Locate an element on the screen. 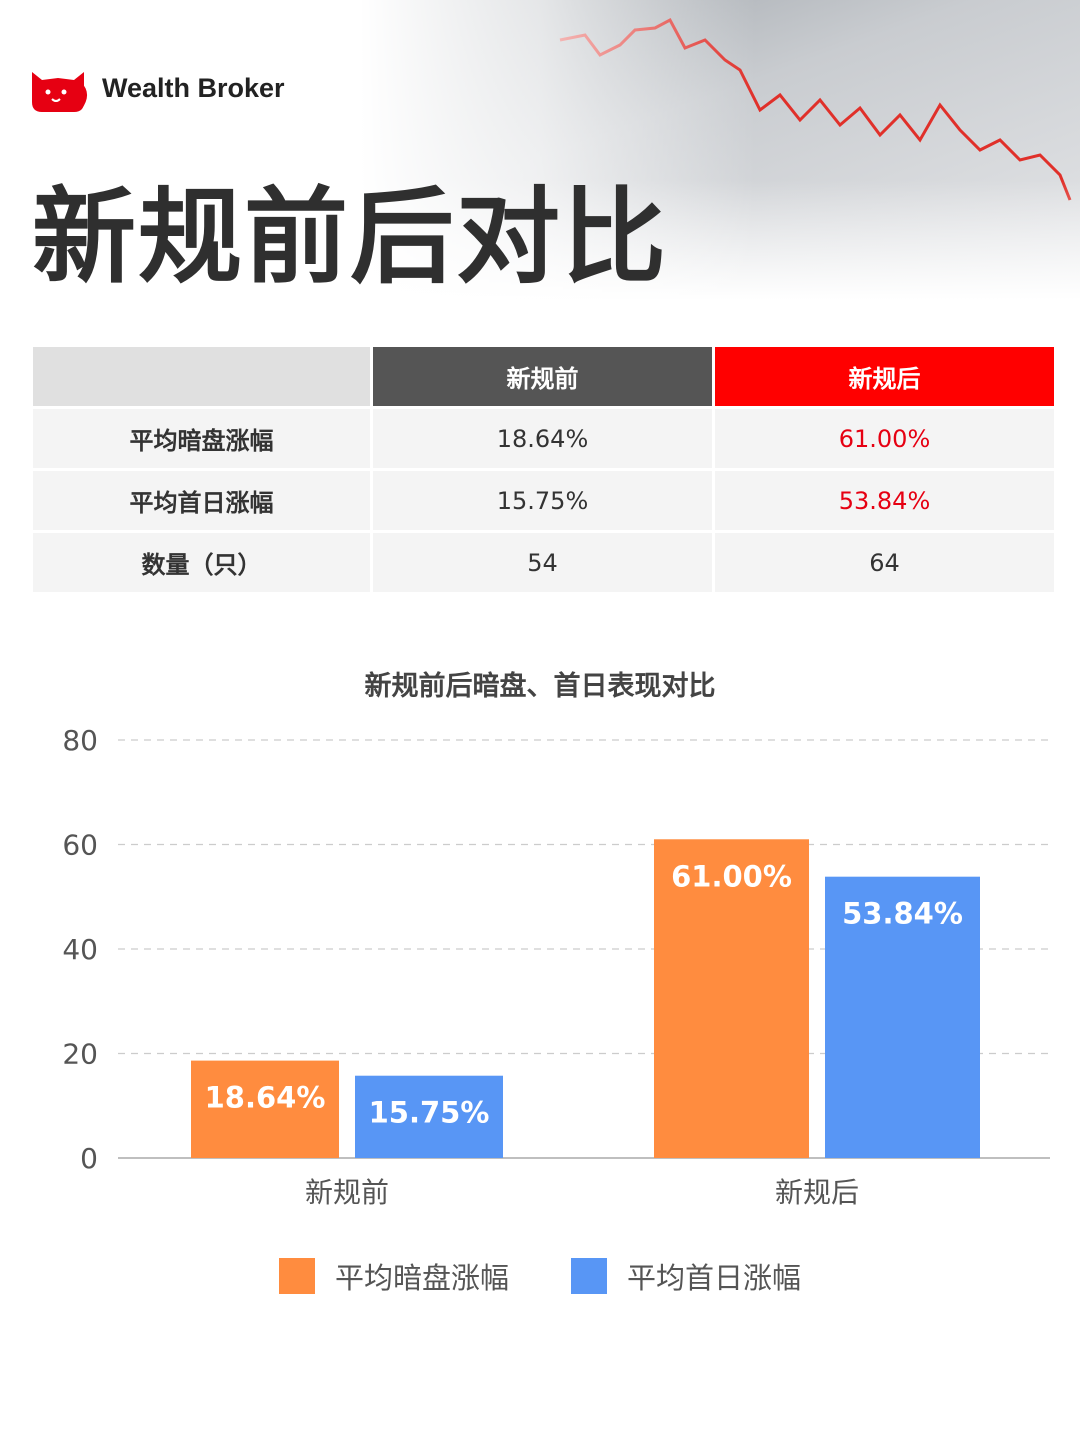 This screenshot has height=1440, width=1080. bar-data-label: 18.64% is located at coordinates (265, 1098).